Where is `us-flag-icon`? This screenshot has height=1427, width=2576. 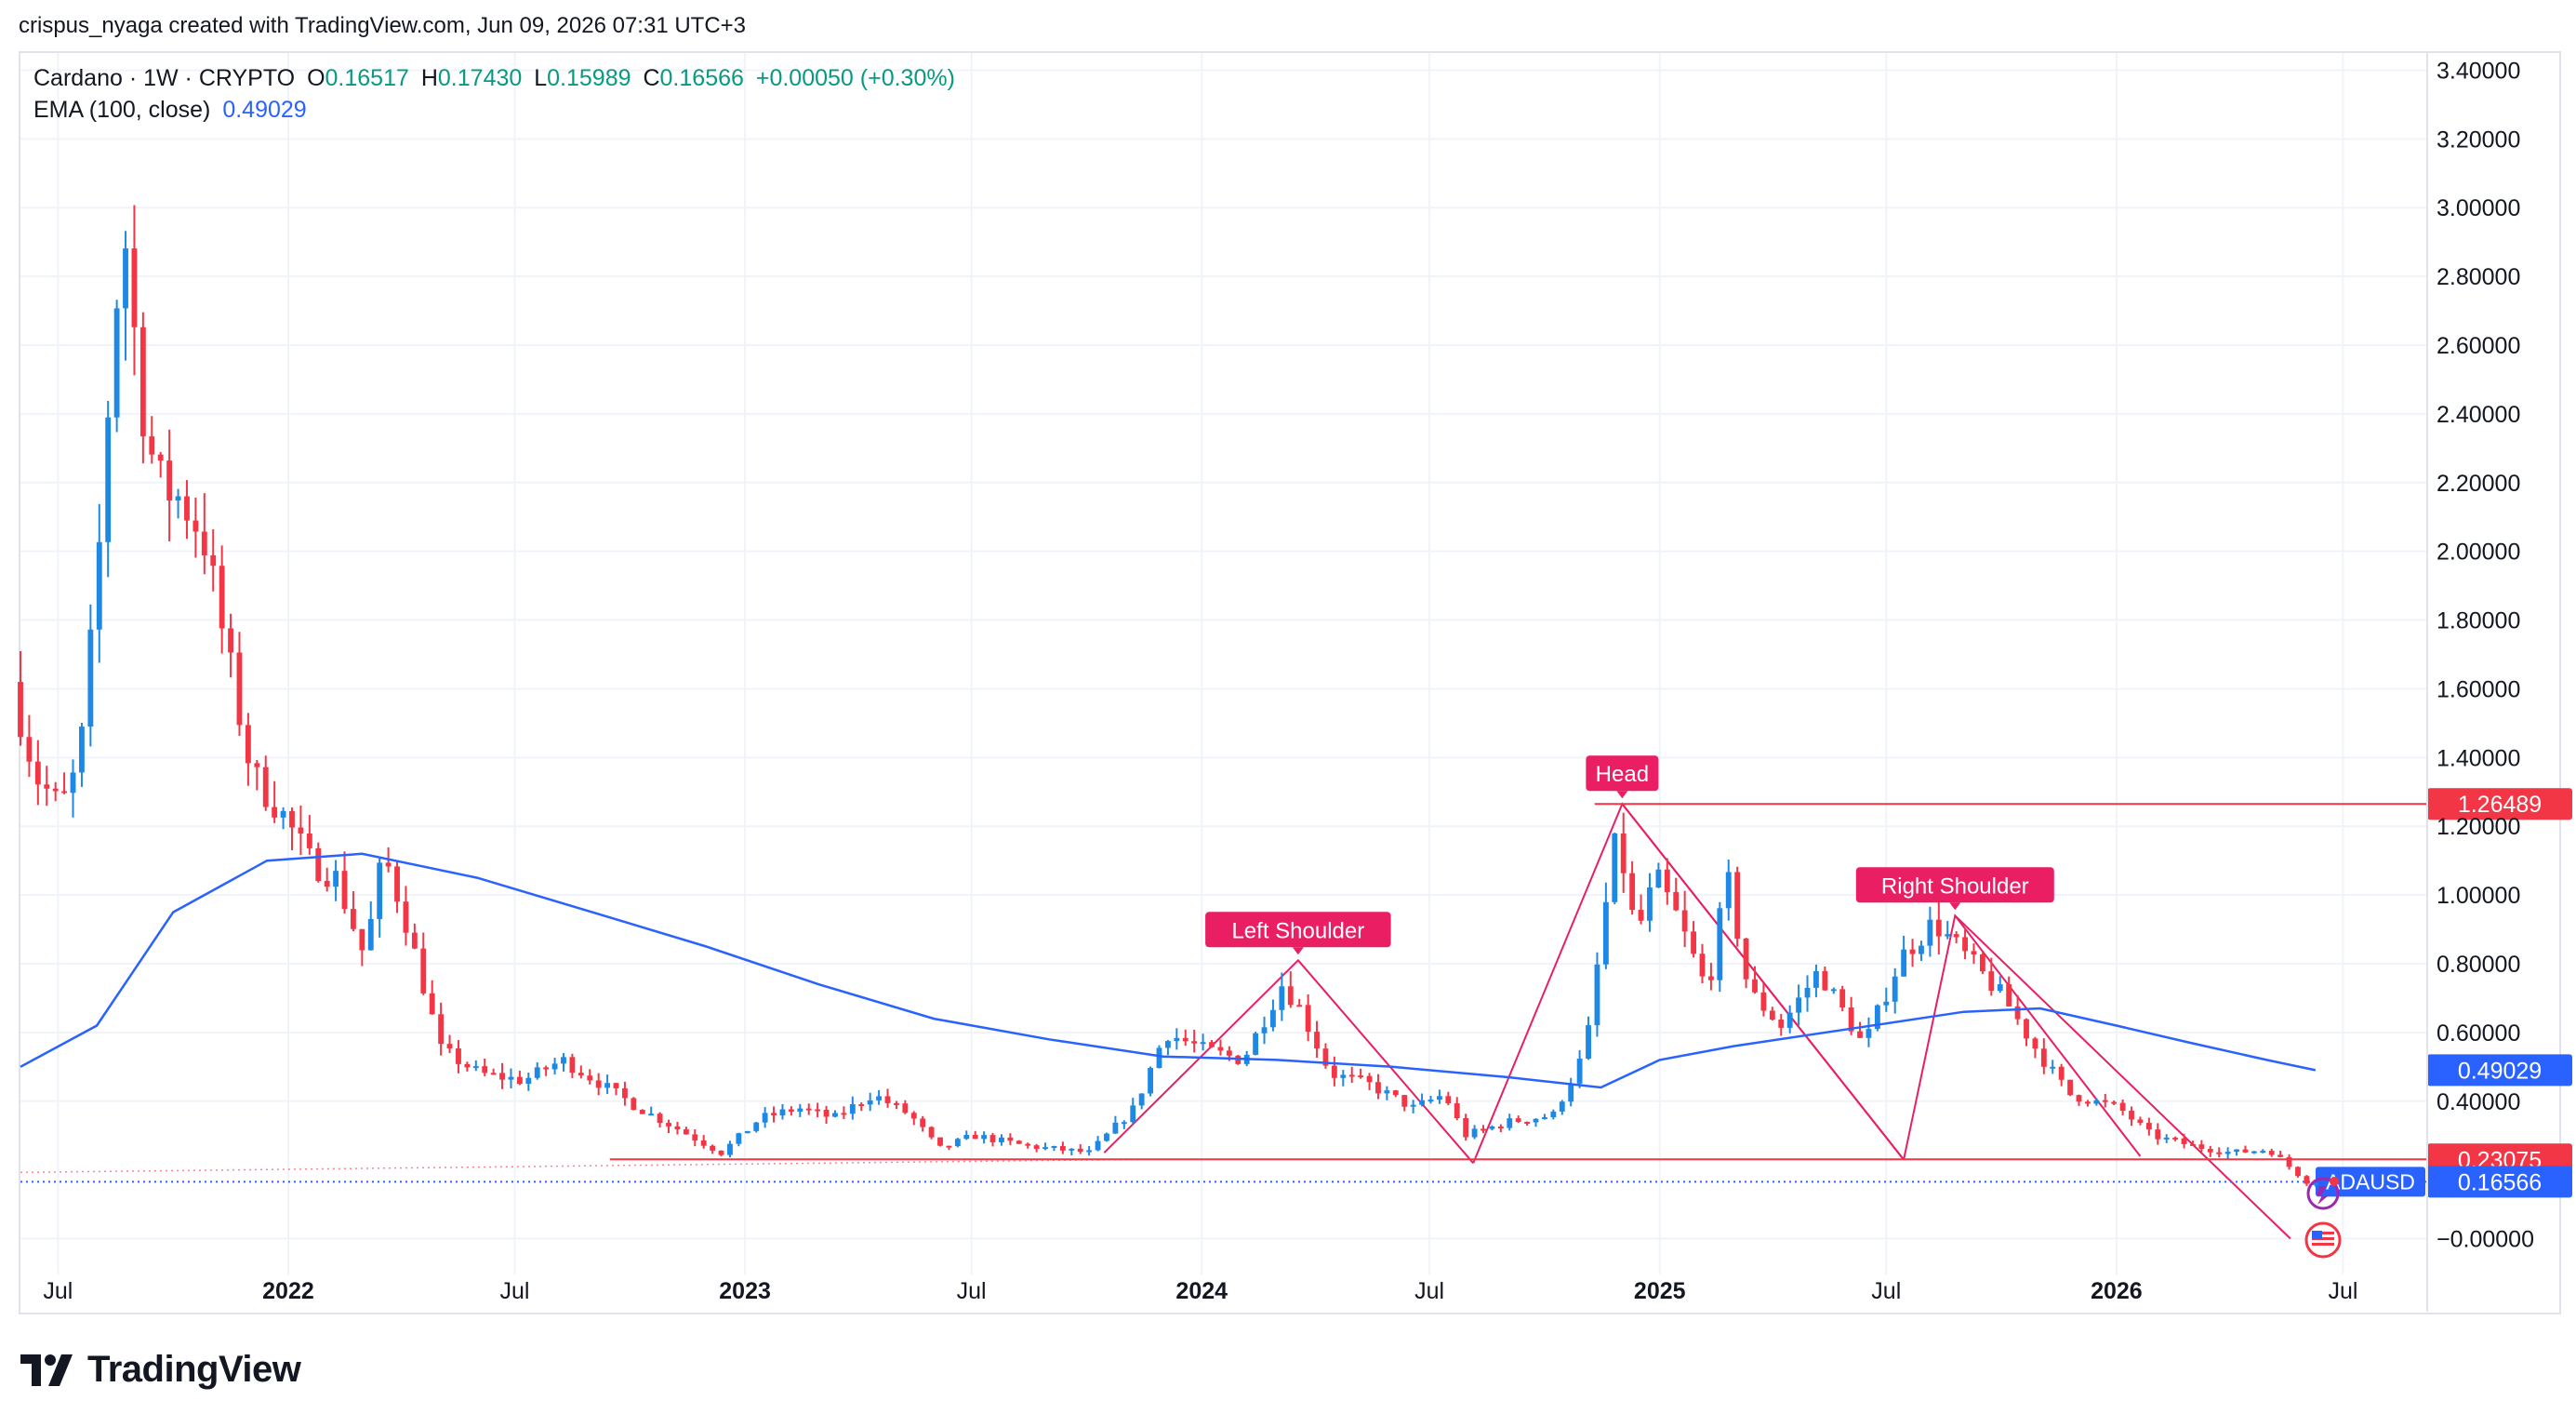 us-flag-icon is located at coordinates (2323, 1240).